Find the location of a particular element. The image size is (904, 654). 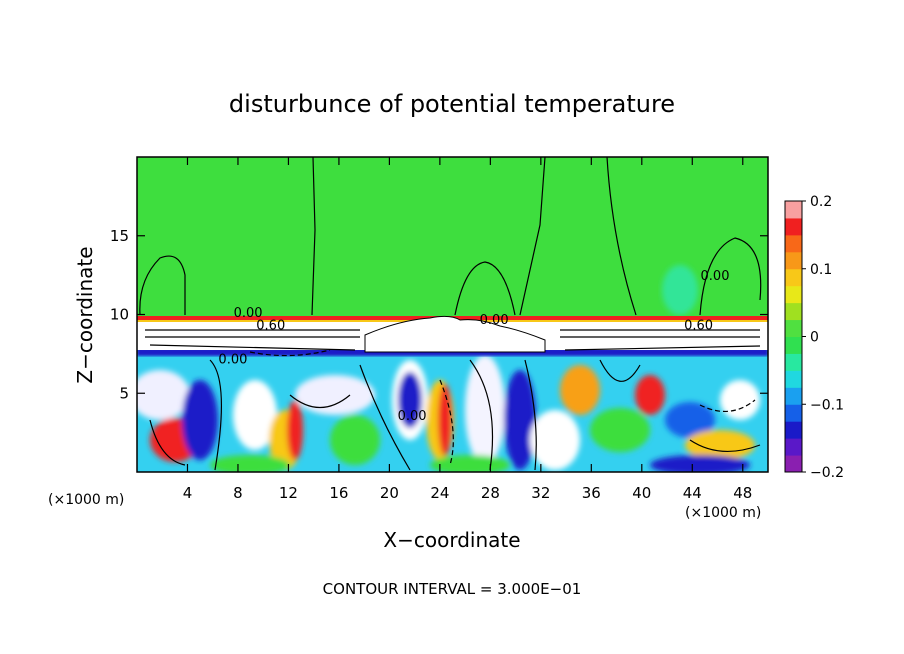

x-tick-label: 28 is located at coordinates (490, 493).